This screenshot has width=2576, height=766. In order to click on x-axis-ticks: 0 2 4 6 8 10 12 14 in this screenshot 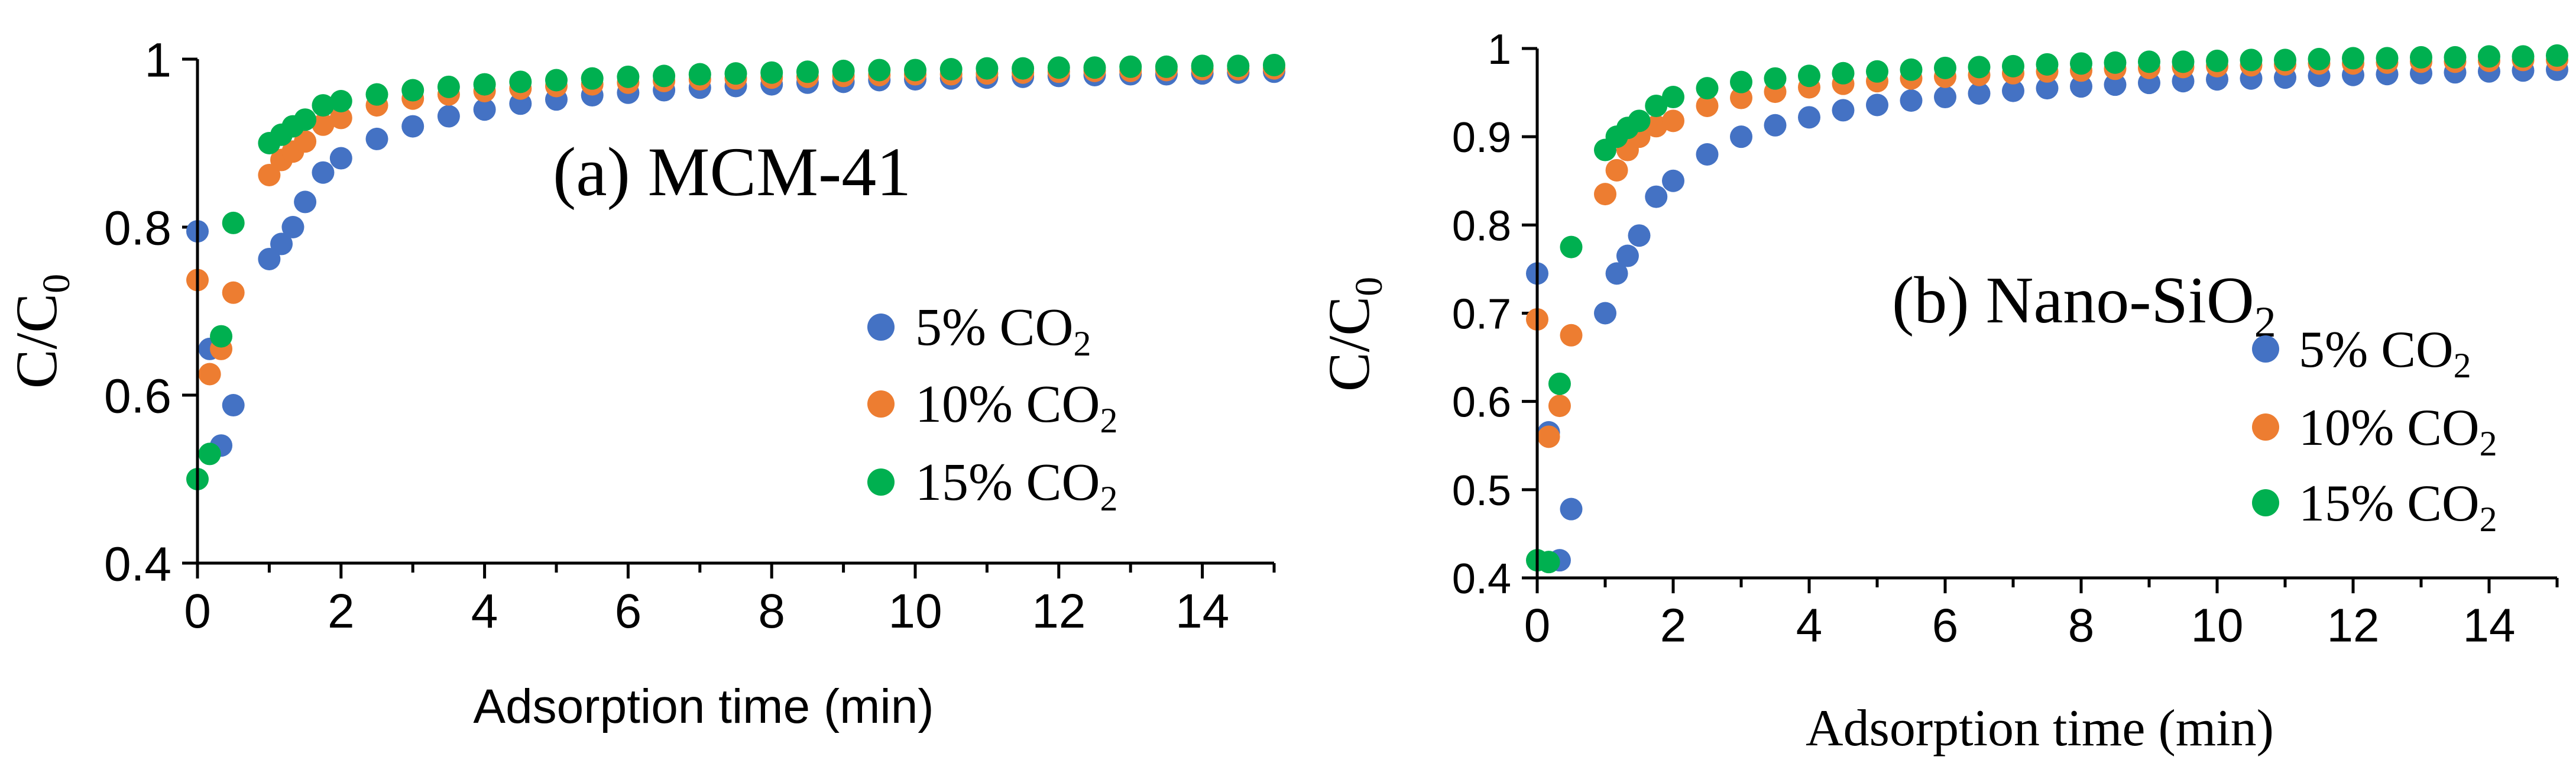, I will do `click(730, 600)`.